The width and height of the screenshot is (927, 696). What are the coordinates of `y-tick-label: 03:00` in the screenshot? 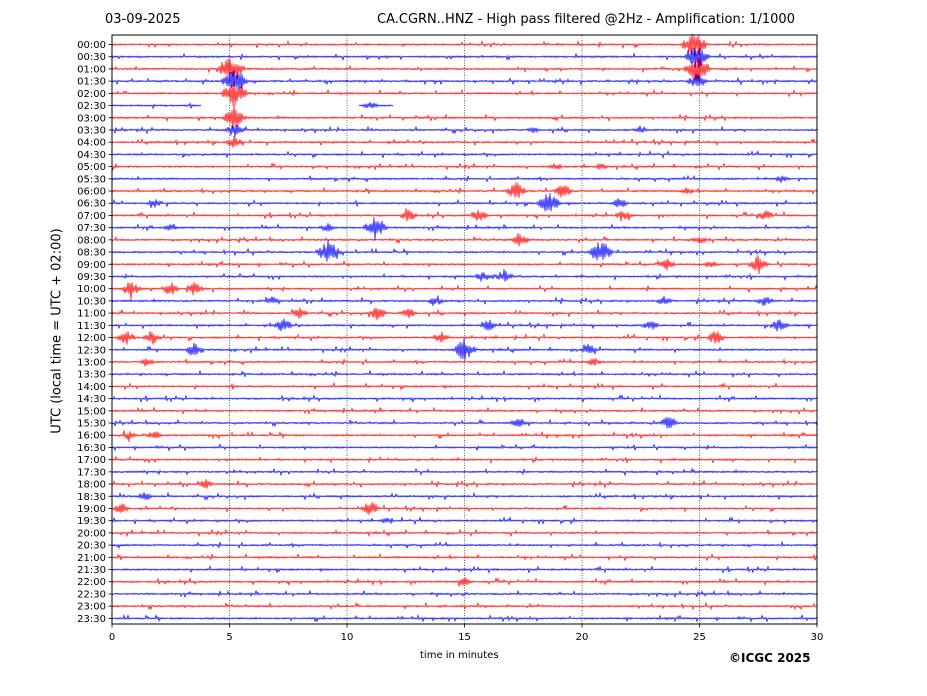 It's located at (91, 118).